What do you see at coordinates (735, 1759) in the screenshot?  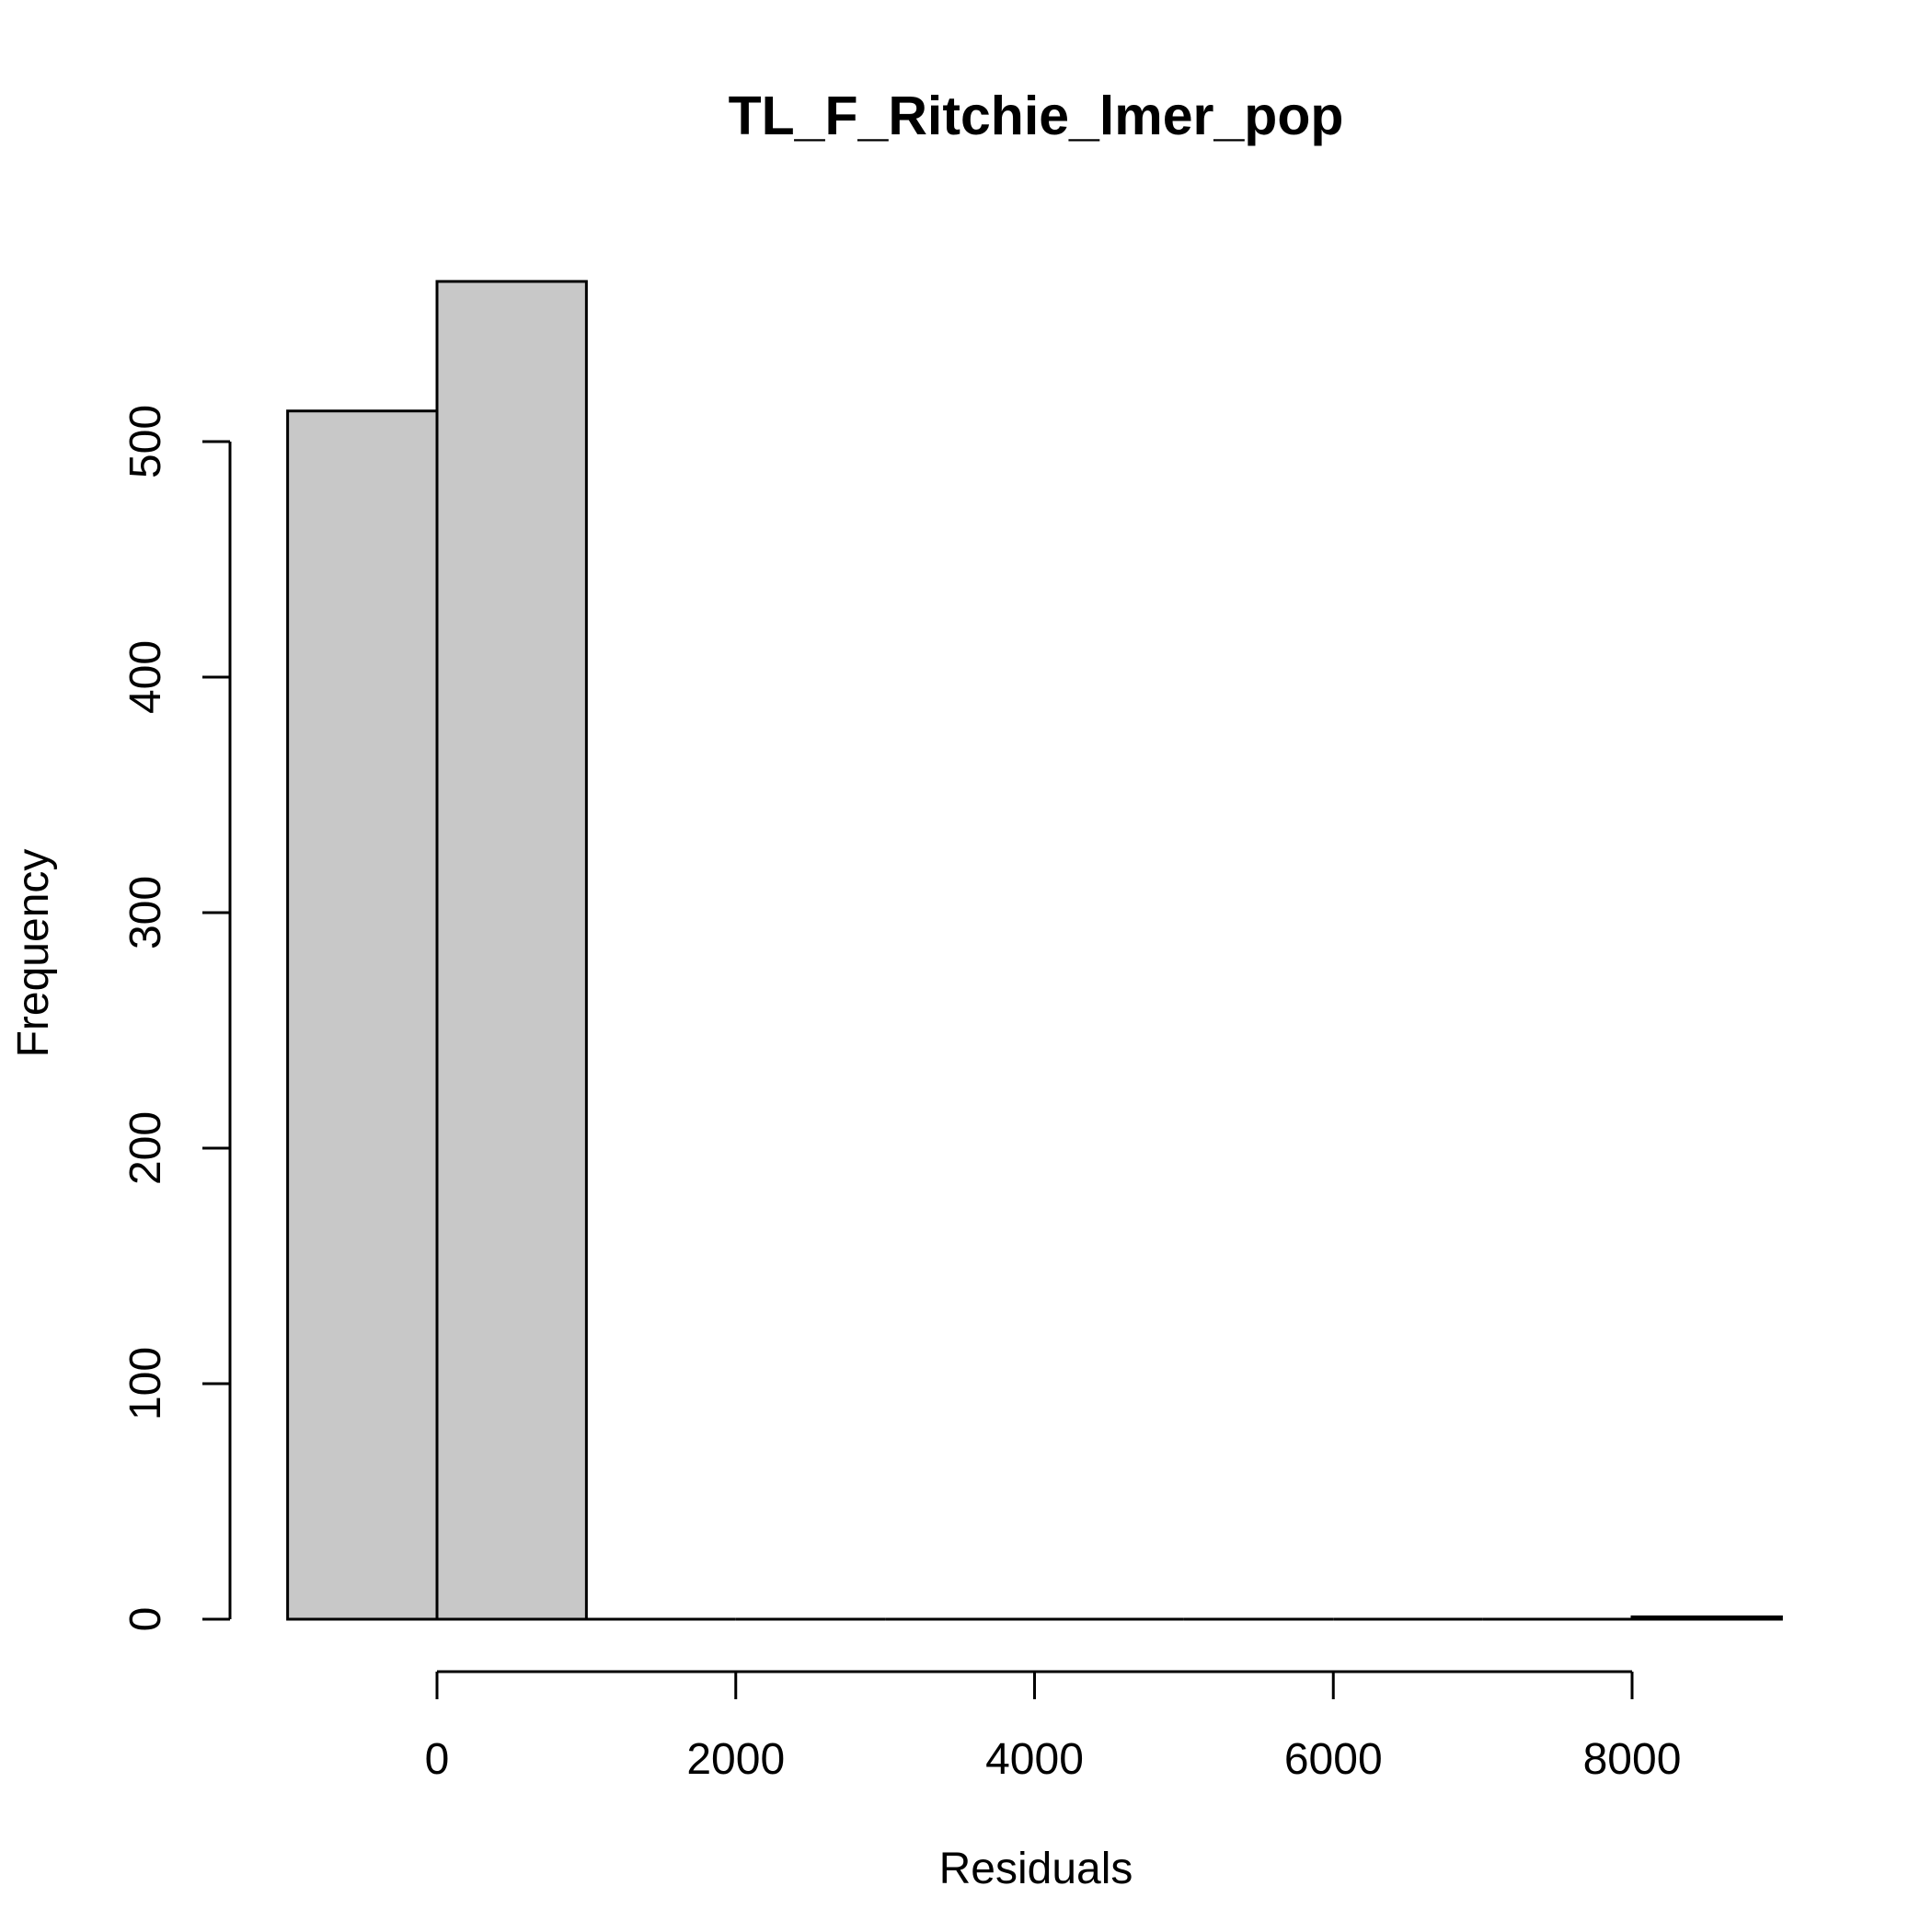 I see `x-tick-label: 2000` at bounding box center [735, 1759].